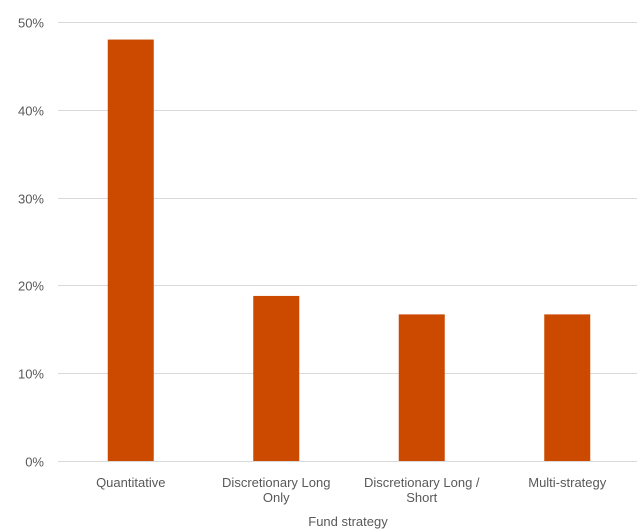  What do you see at coordinates (276, 497) in the screenshot?
I see `x-category-label-line: Only` at bounding box center [276, 497].